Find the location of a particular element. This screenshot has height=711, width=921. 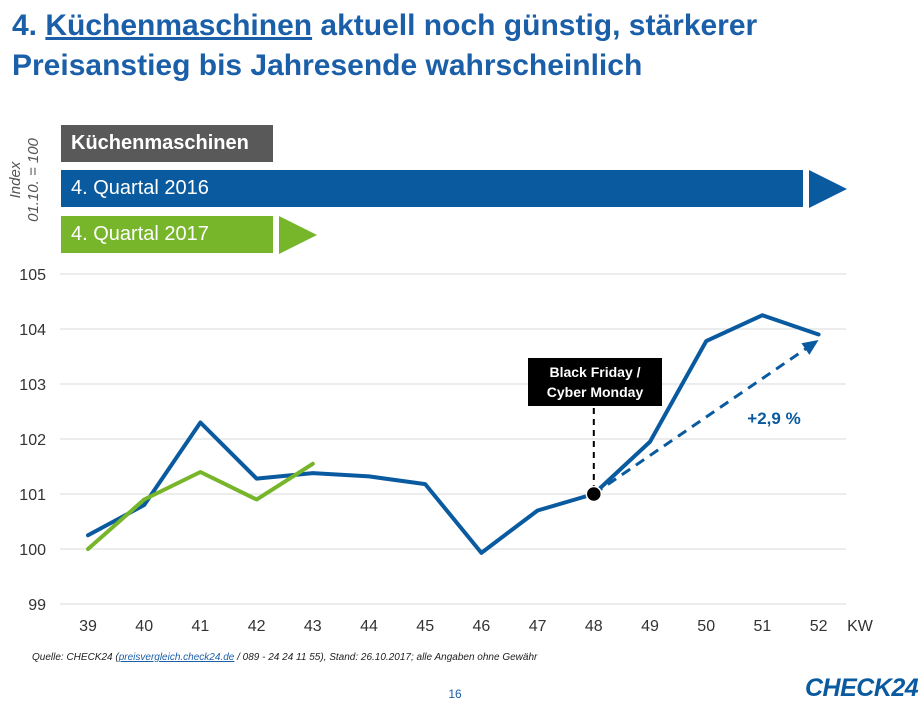

event-label-line2: Cyber Monday is located at coordinates (595, 392).